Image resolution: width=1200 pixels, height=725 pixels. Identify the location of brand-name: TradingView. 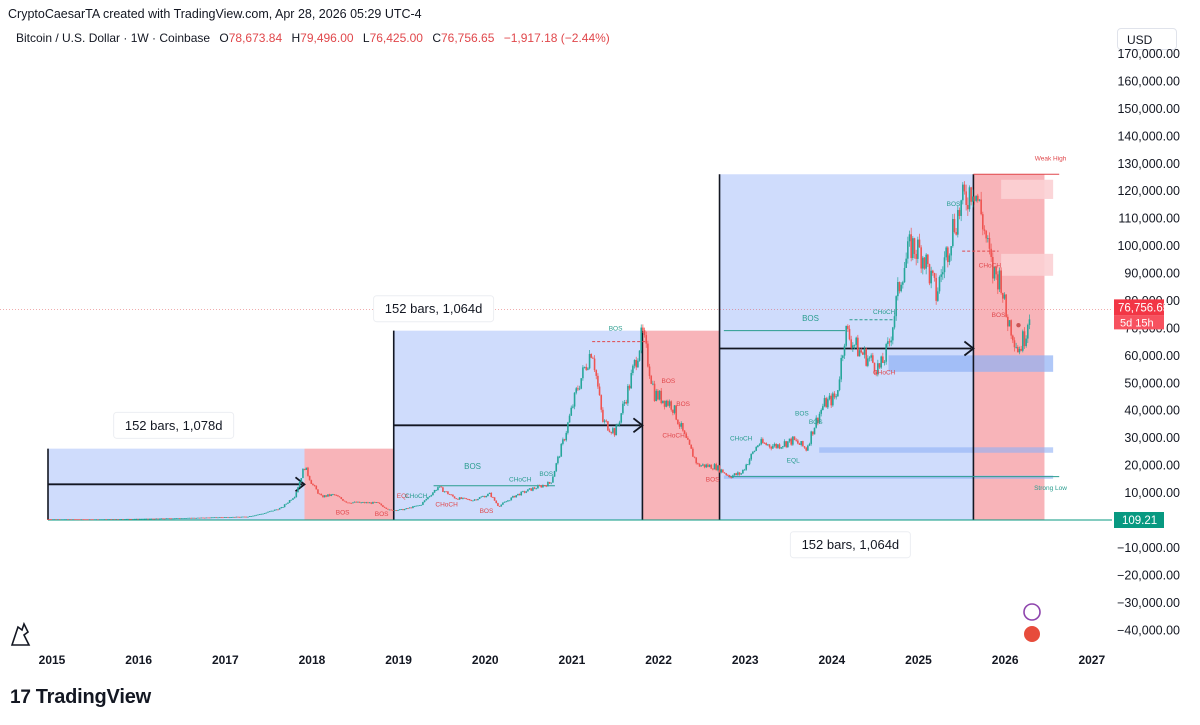
(93, 697).